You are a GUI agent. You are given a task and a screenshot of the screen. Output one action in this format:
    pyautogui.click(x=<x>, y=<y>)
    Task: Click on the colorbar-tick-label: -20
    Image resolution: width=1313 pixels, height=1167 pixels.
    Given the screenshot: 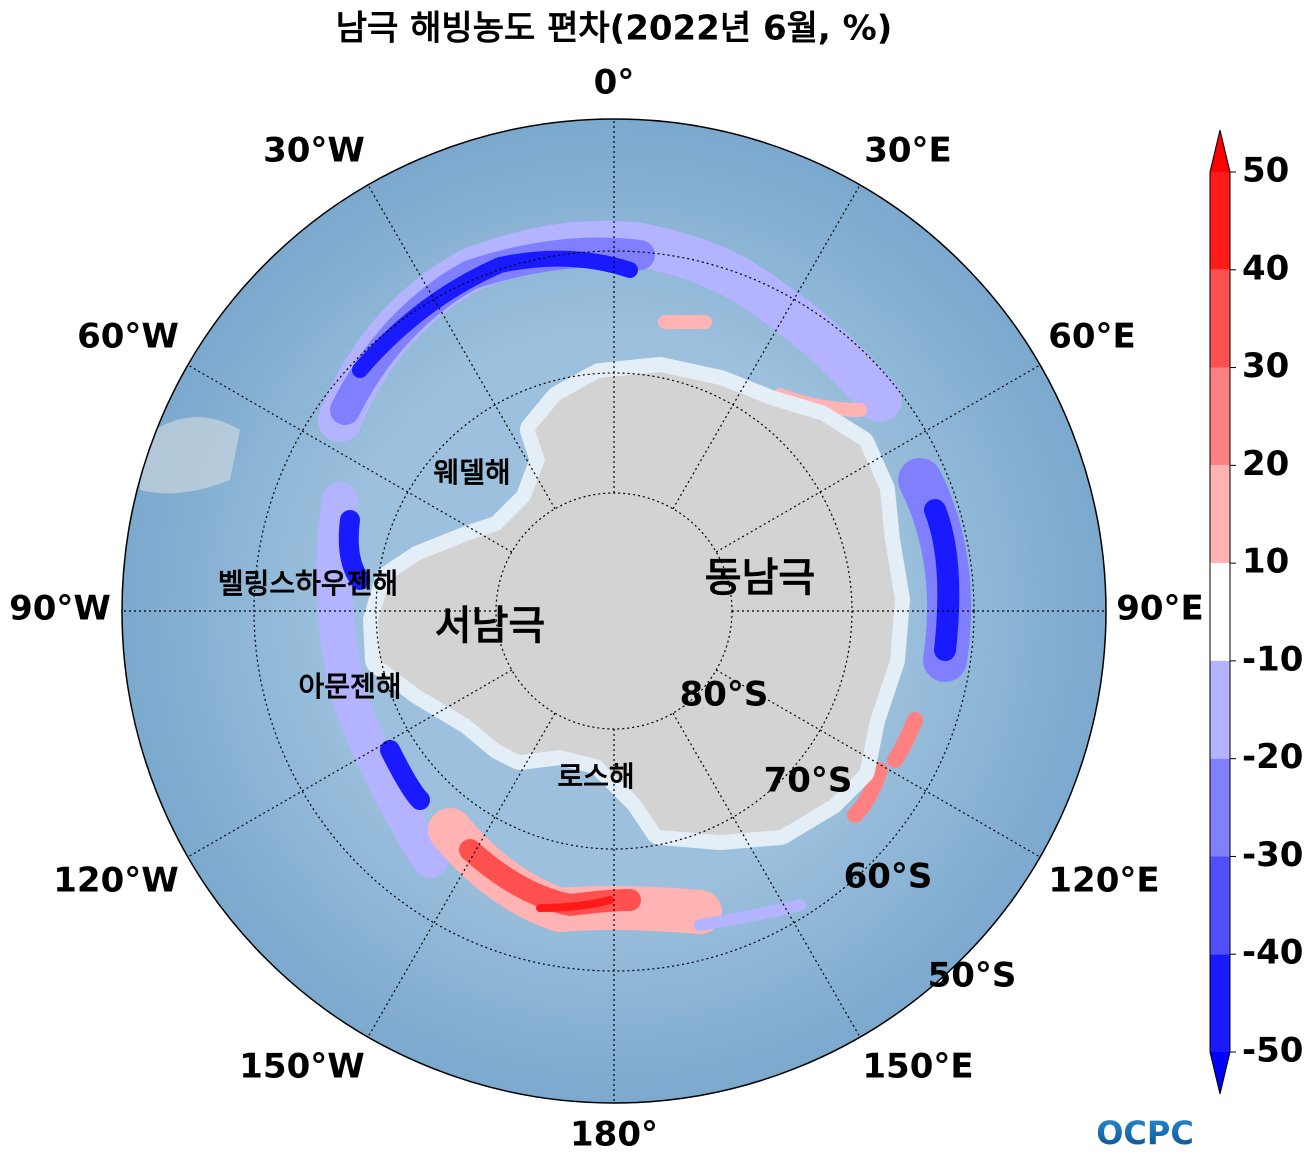 What is the action you would take?
    pyautogui.click(x=1272, y=757)
    